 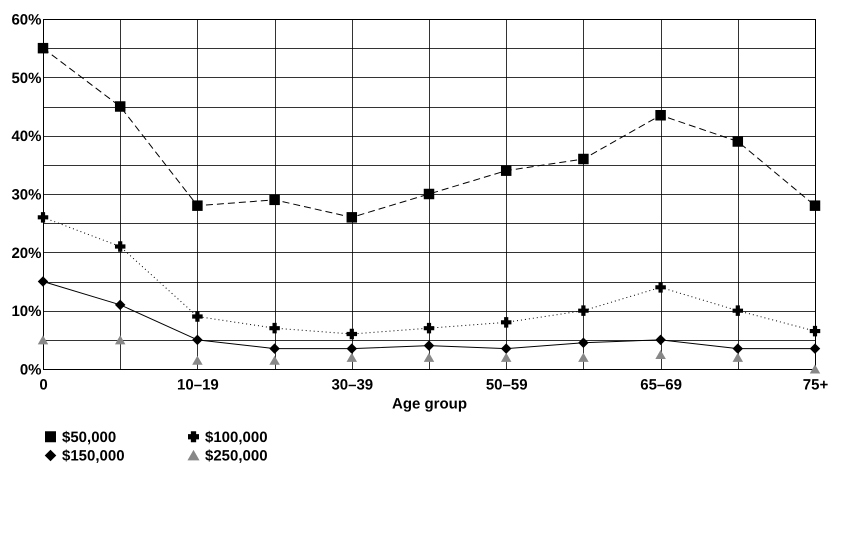 I want to click on y-tick-label: 50%, so click(x=26, y=78).